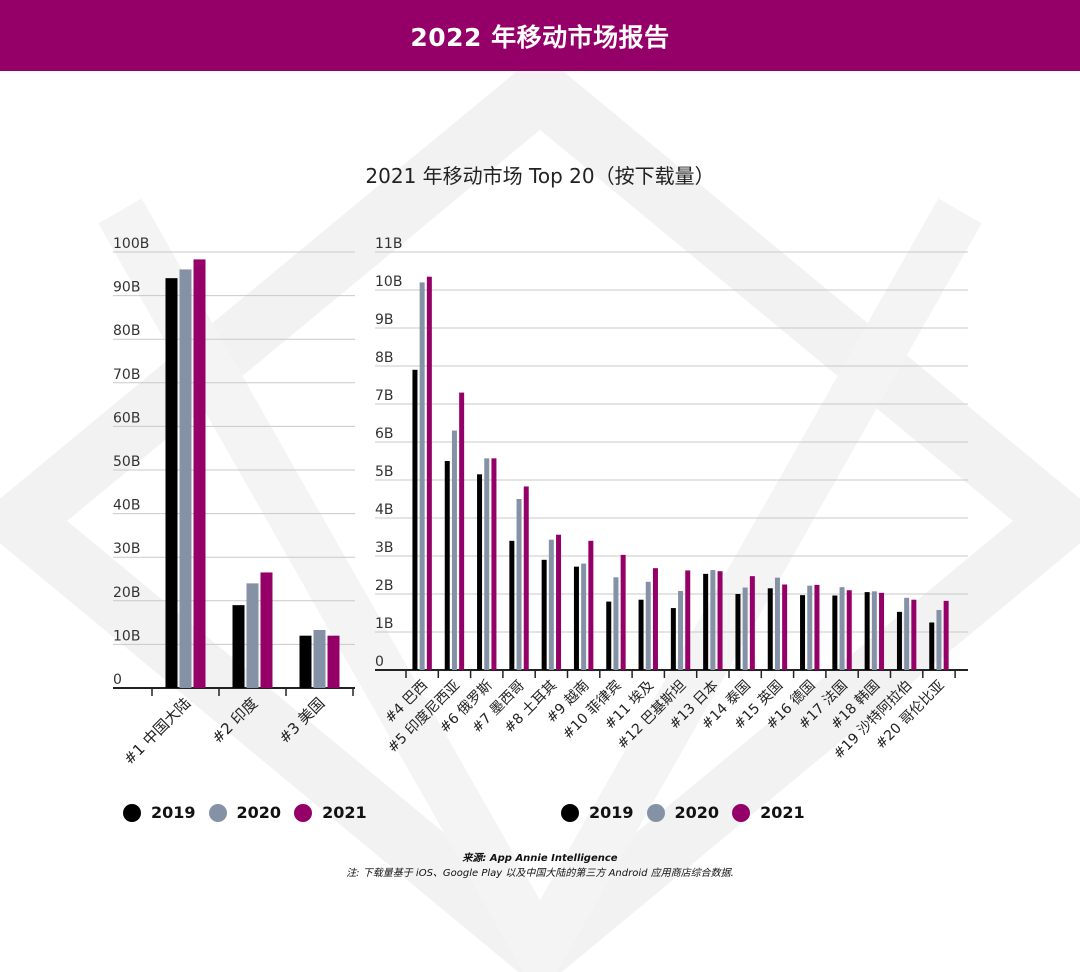 The width and height of the screenshot is (1080, 972). Describe the element at coordinates (384, 358) in the screenshot. I see `right-y-tick-label: 8B` at that location.